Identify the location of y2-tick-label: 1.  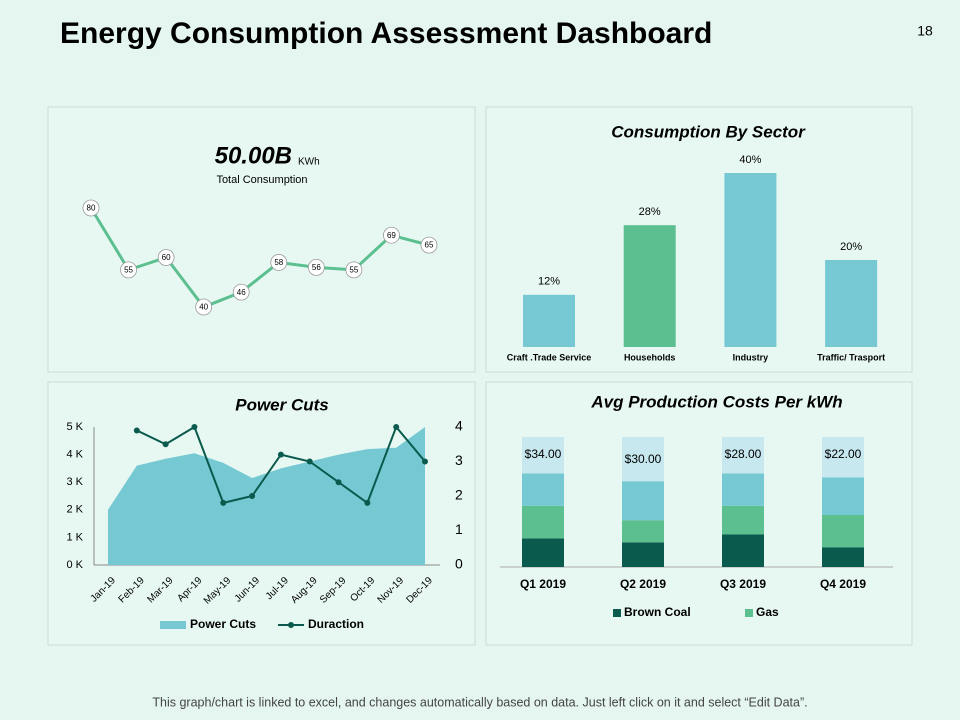
(459, 529).